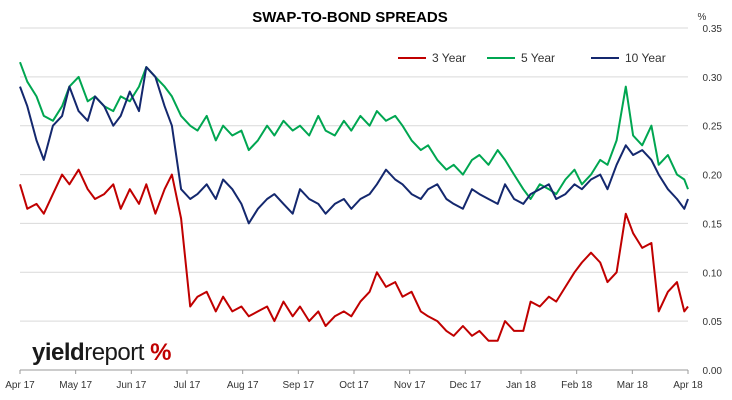 The width and height of the screenshot is (732, 400). What do you see at coordinates (20, 385) in the screenshot?
I see `x-tick-label: Apr 17` at bounding box center [20, 385].